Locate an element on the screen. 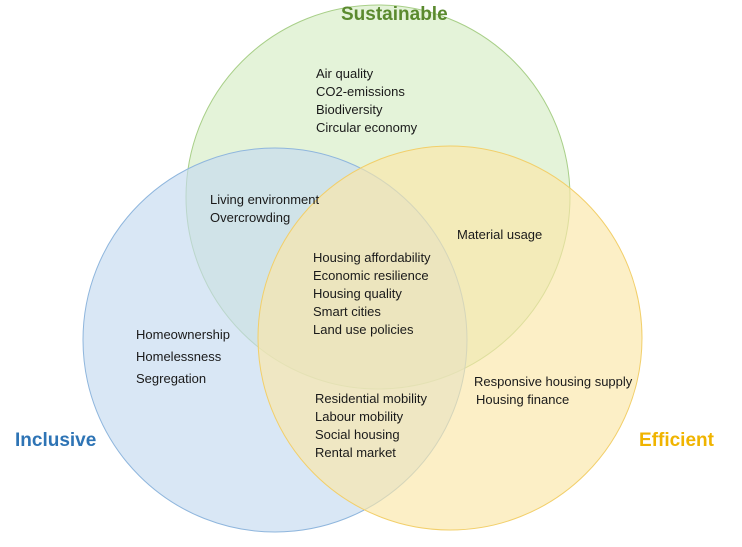 This screenshot has height=547, width=742. region-item: Material usage is located at coordinates (500, 234).